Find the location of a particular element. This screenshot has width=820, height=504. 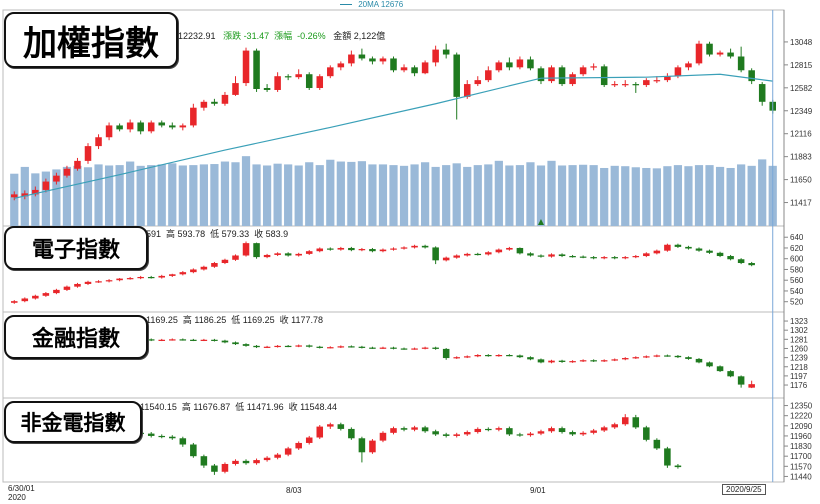

y-tick-label-elec-1: 620 is located at coordinates (797, 248).